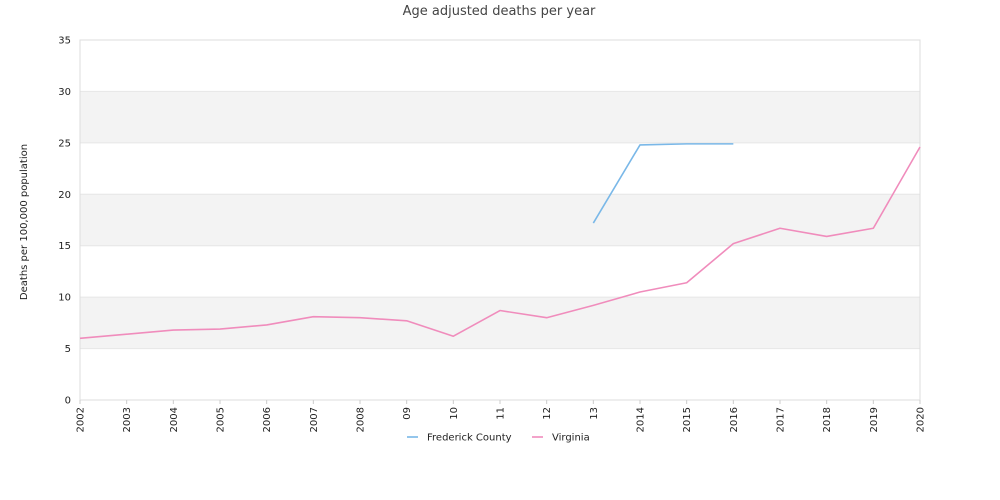 Image resolution: width=1000 pixels, height=500 pixels. I want to click on chart-title: Age adjusted deaths per year, so click(499, 11).